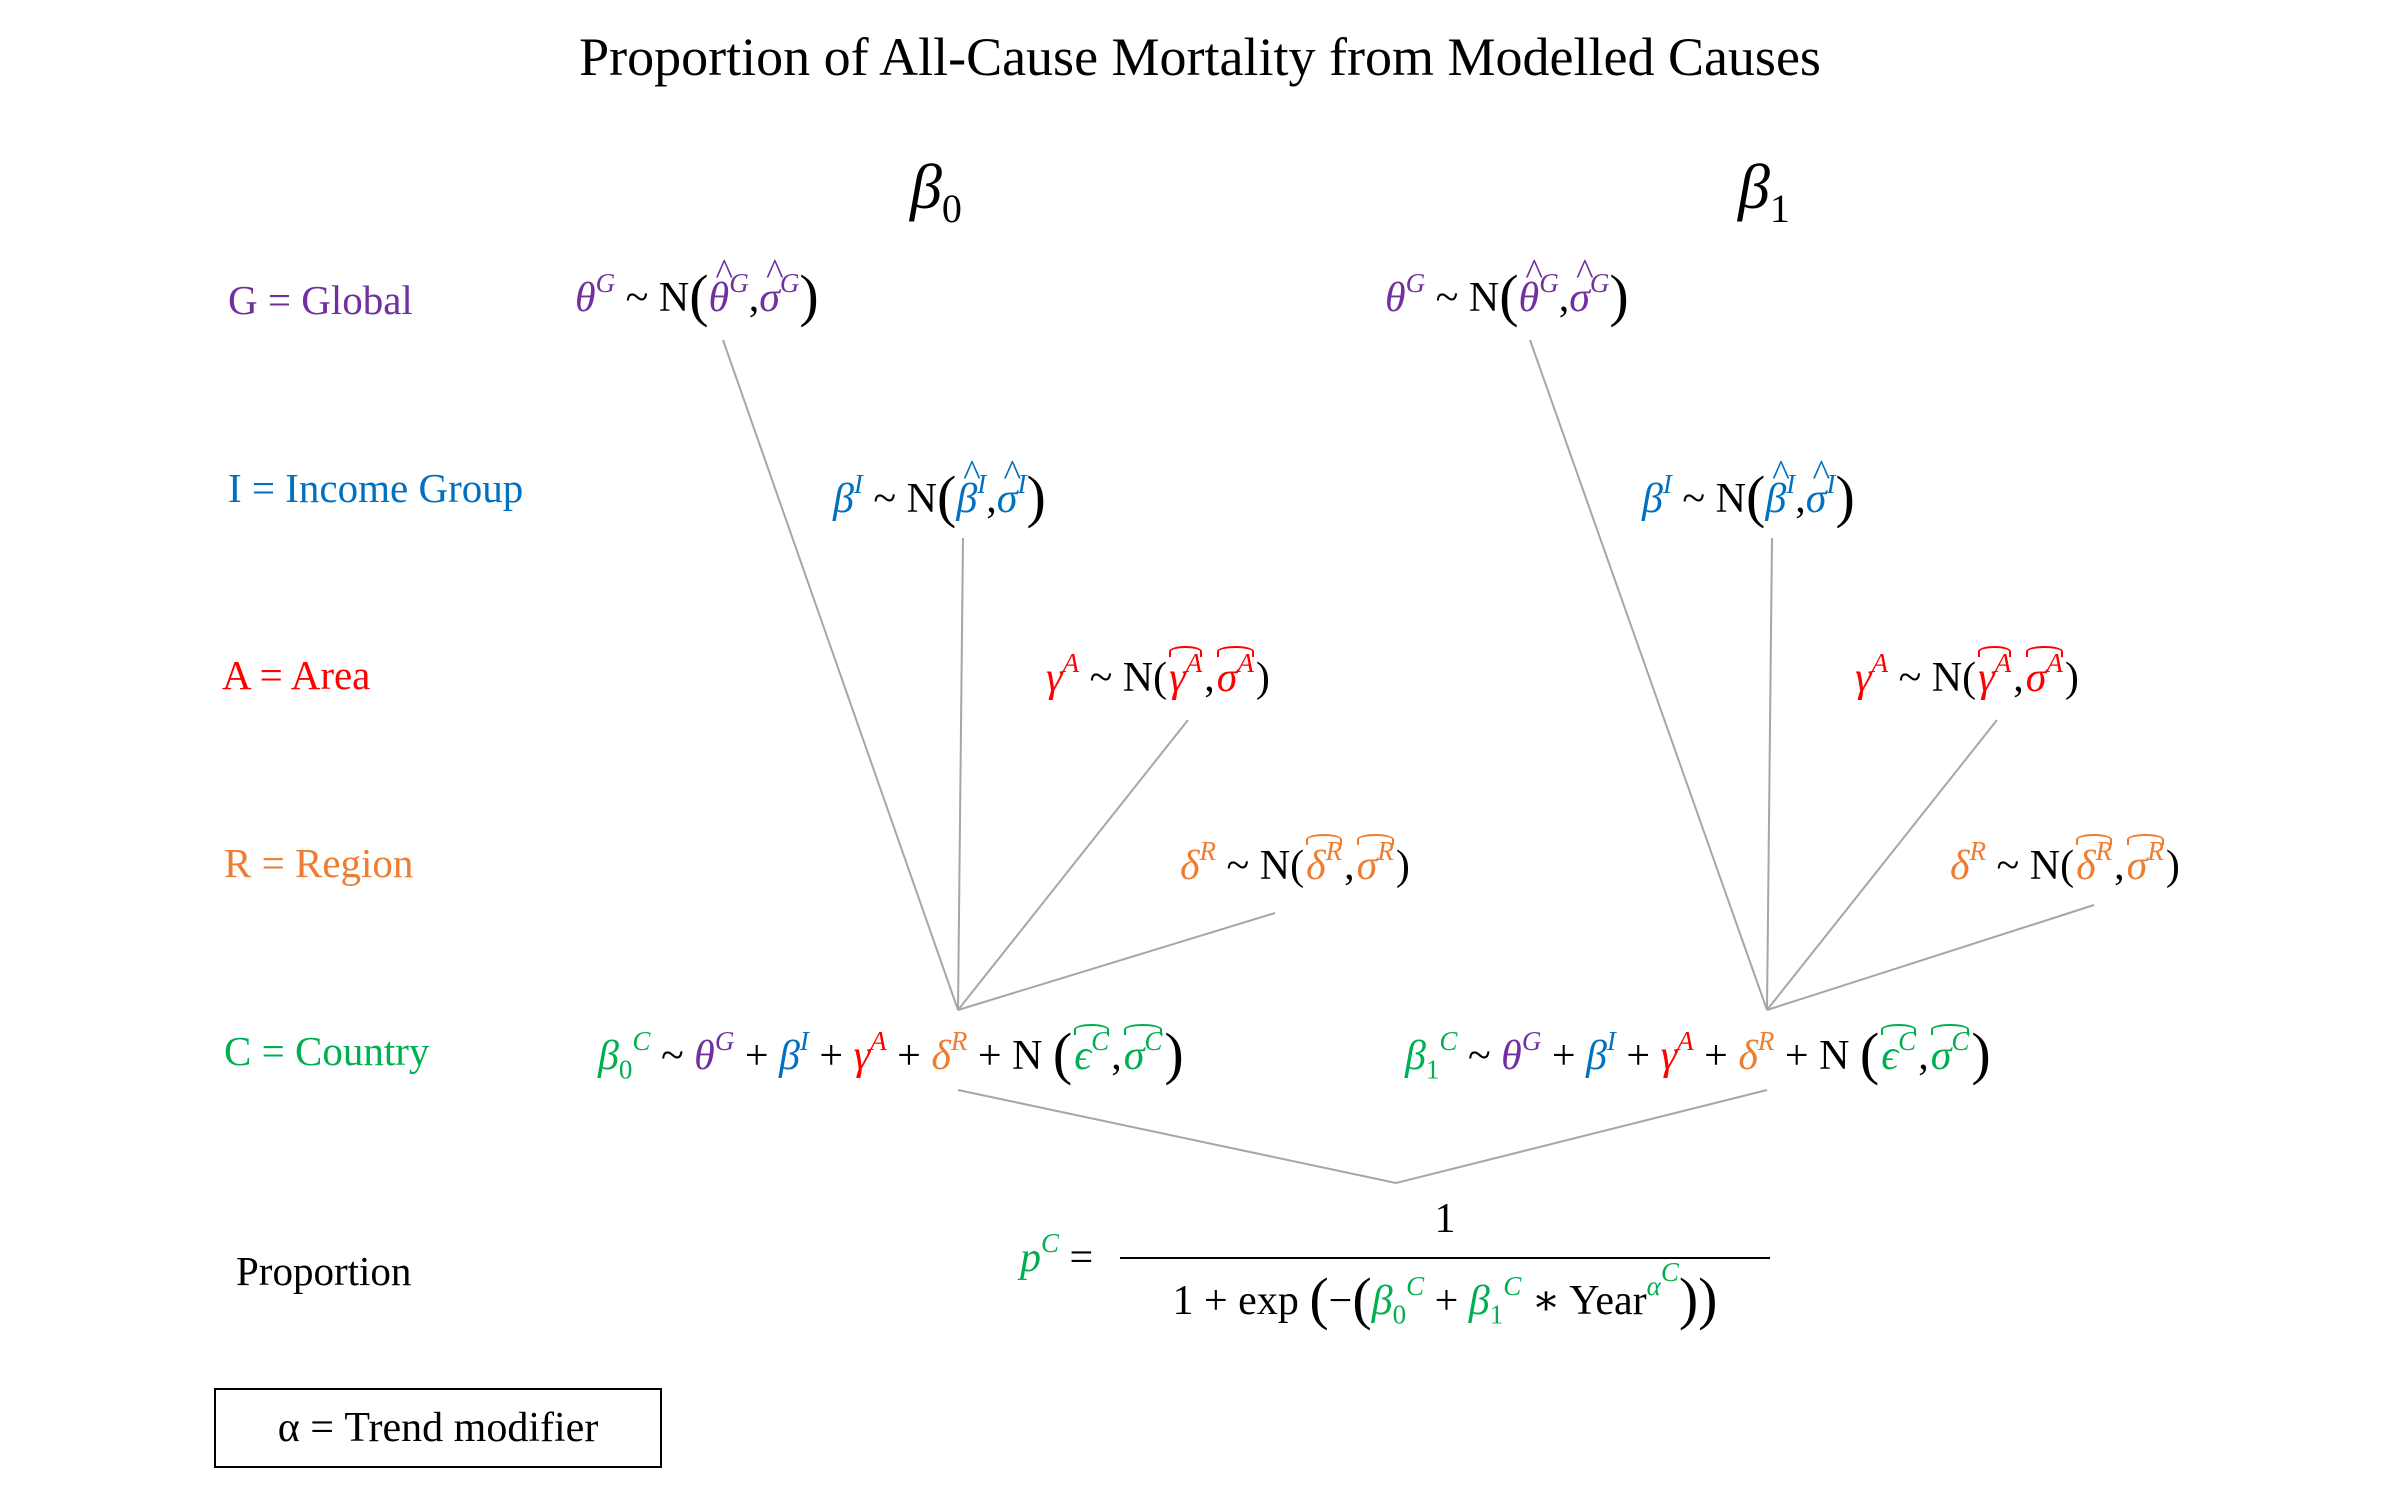  I want to click on equation-area-beta0: γA ~ N(γA,σA), so click(1158, 673).